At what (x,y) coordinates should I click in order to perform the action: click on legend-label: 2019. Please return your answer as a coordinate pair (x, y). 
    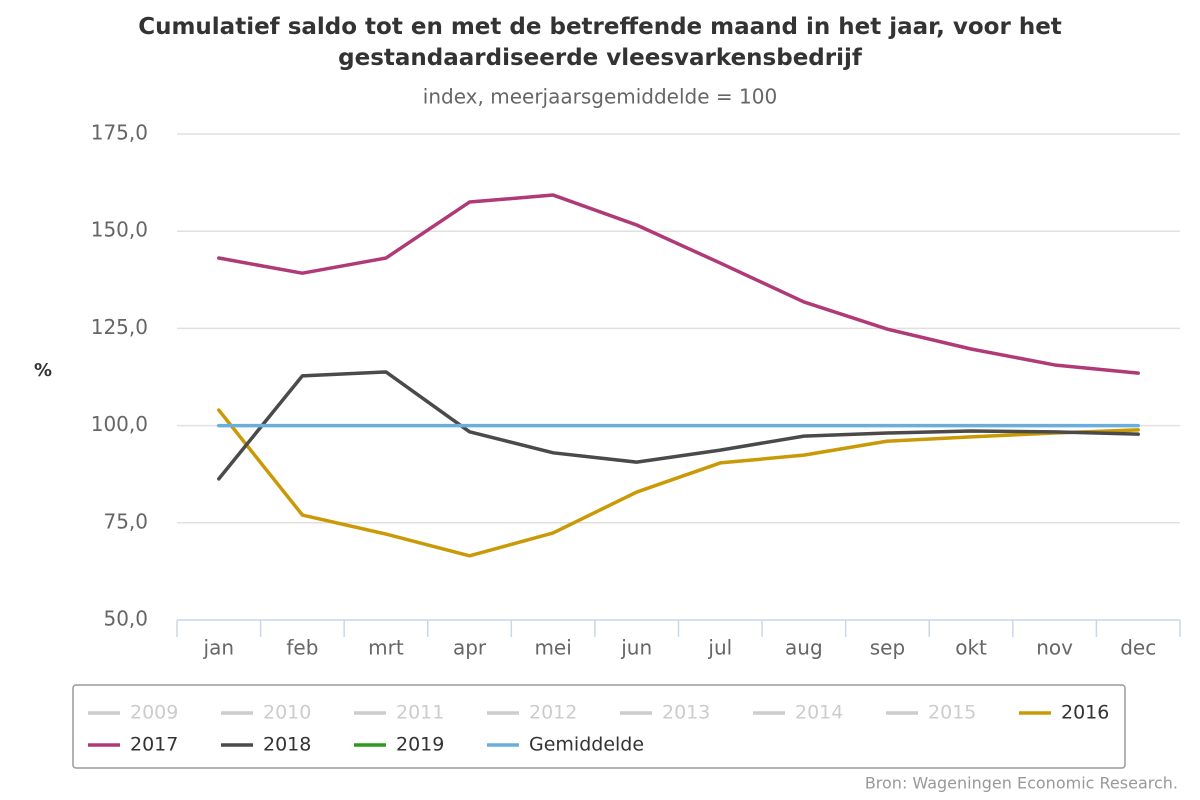
    Looking at the image, I should click on (420, 745).